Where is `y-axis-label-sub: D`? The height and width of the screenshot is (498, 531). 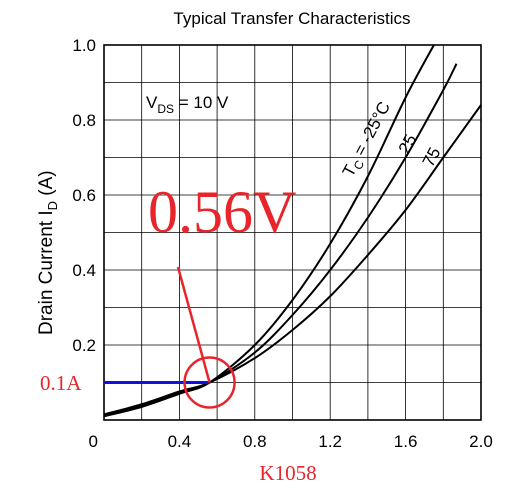
y-axis-label-sub: D is located at coordinates (52, 205).